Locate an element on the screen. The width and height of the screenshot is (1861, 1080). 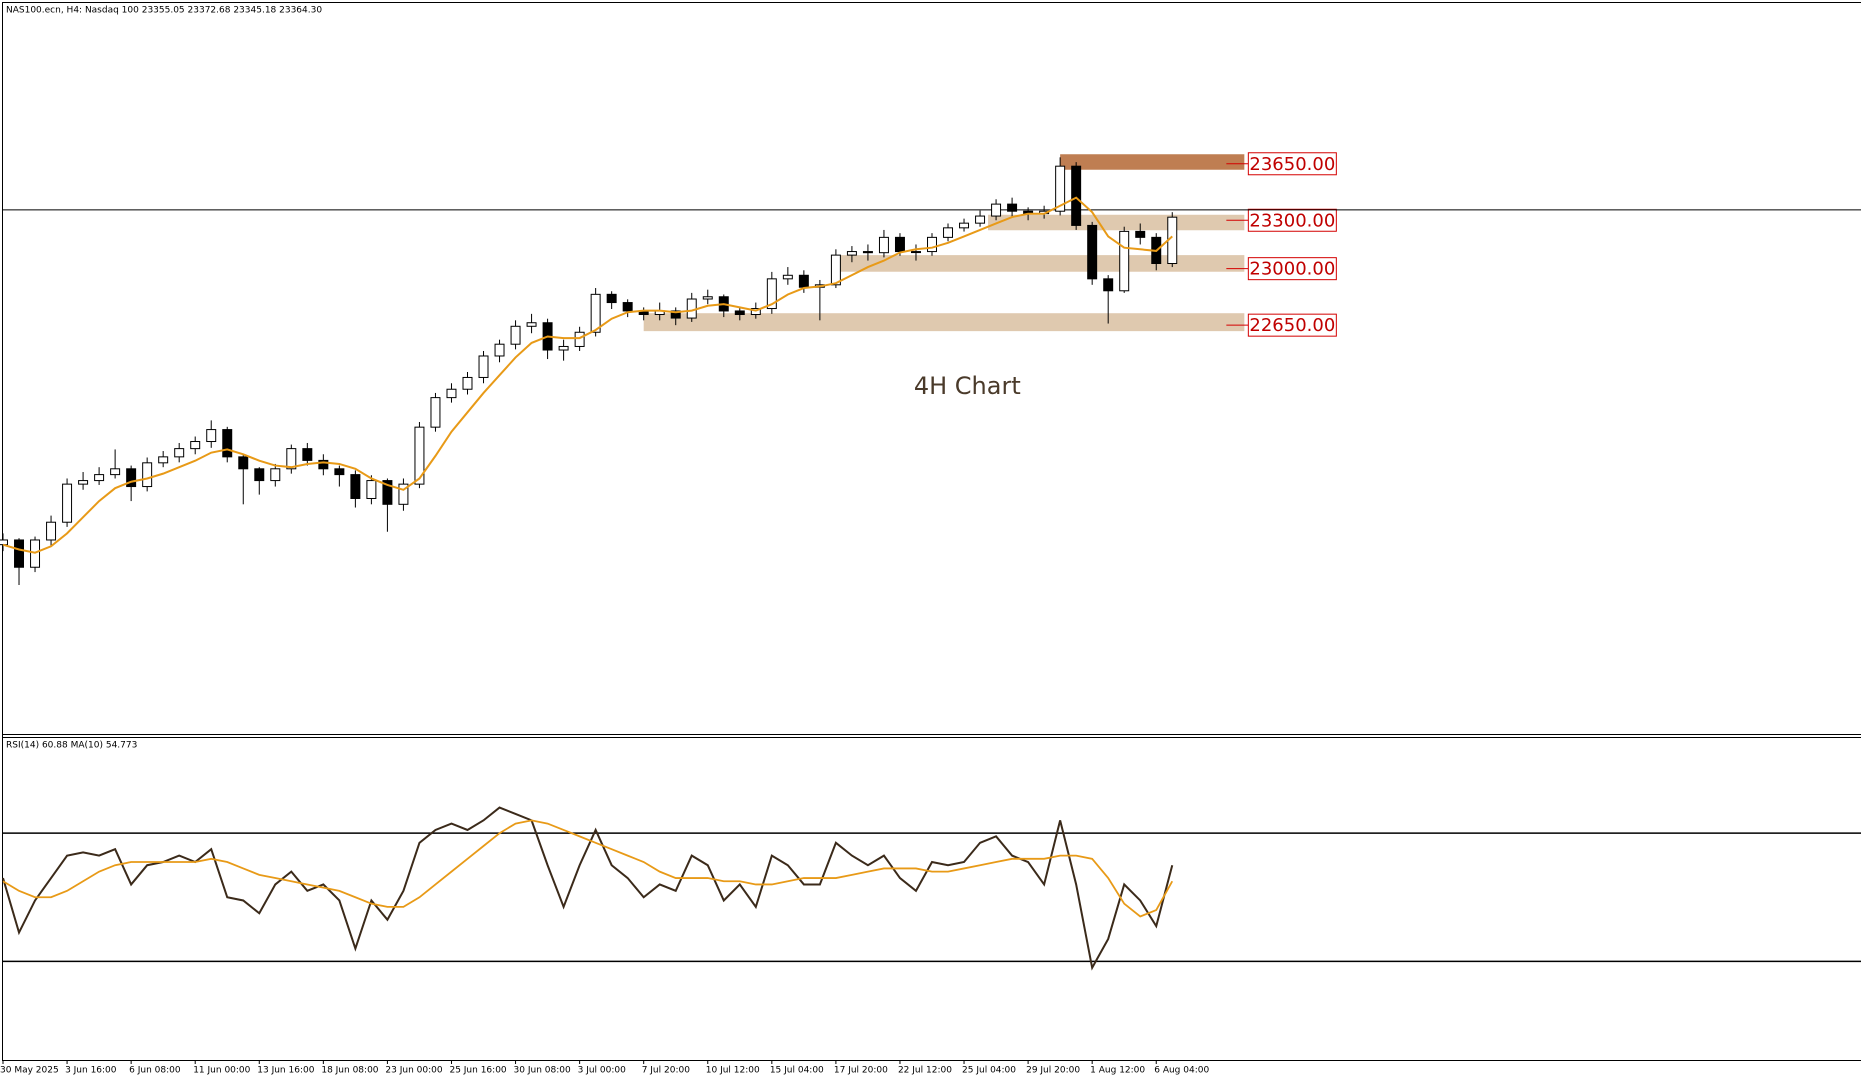
x-tick-label: 17 Jul 20:00 is located at coordinates (861, 1071).